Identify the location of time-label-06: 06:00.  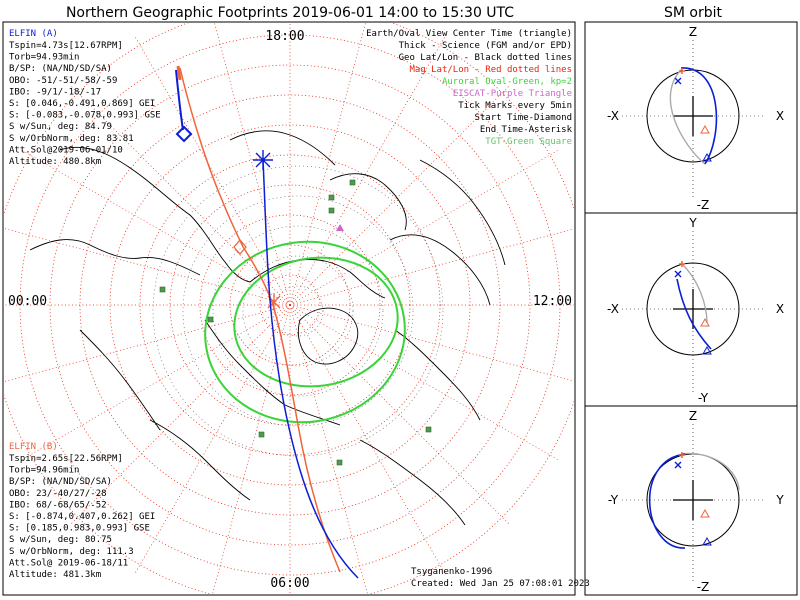
(289, 583).